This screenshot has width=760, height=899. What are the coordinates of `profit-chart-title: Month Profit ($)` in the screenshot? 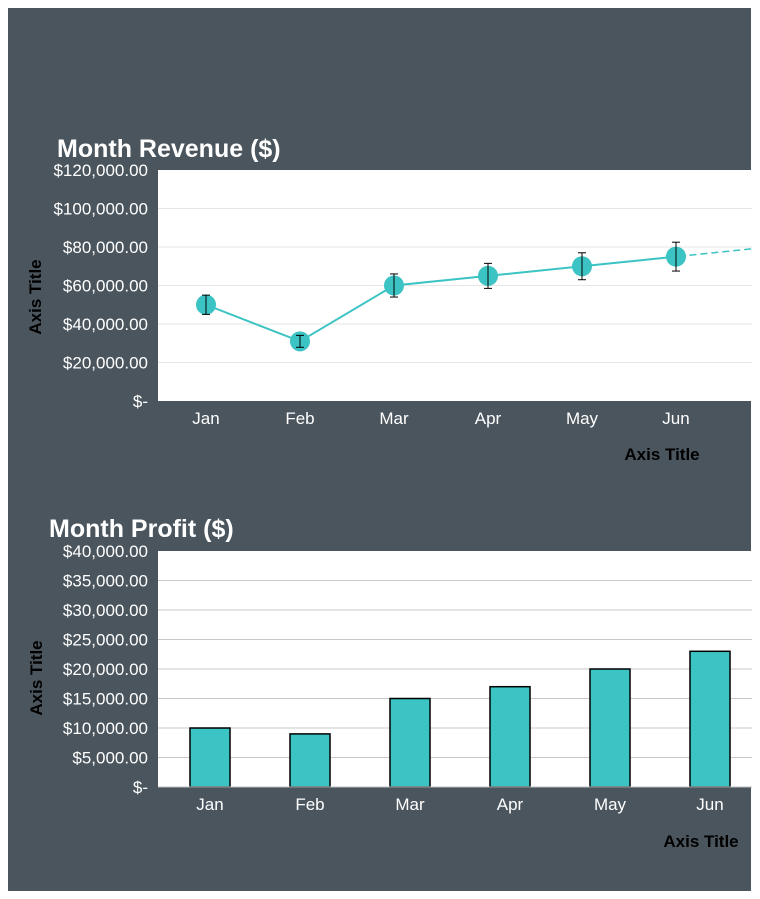 It's located at (141, 529).